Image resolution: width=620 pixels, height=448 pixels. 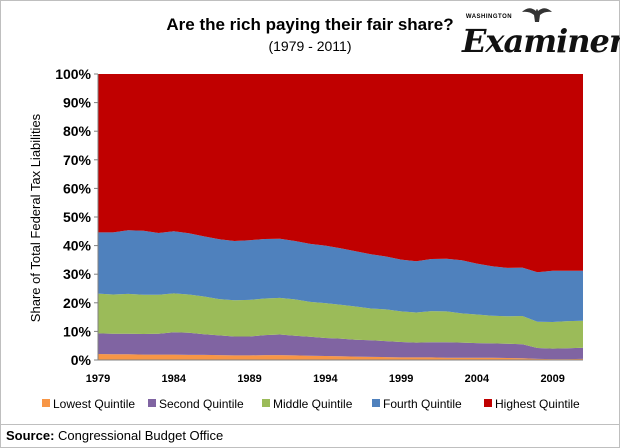 I want to click on legend-label: Fourth Quintile, so click(x=422, y=404).